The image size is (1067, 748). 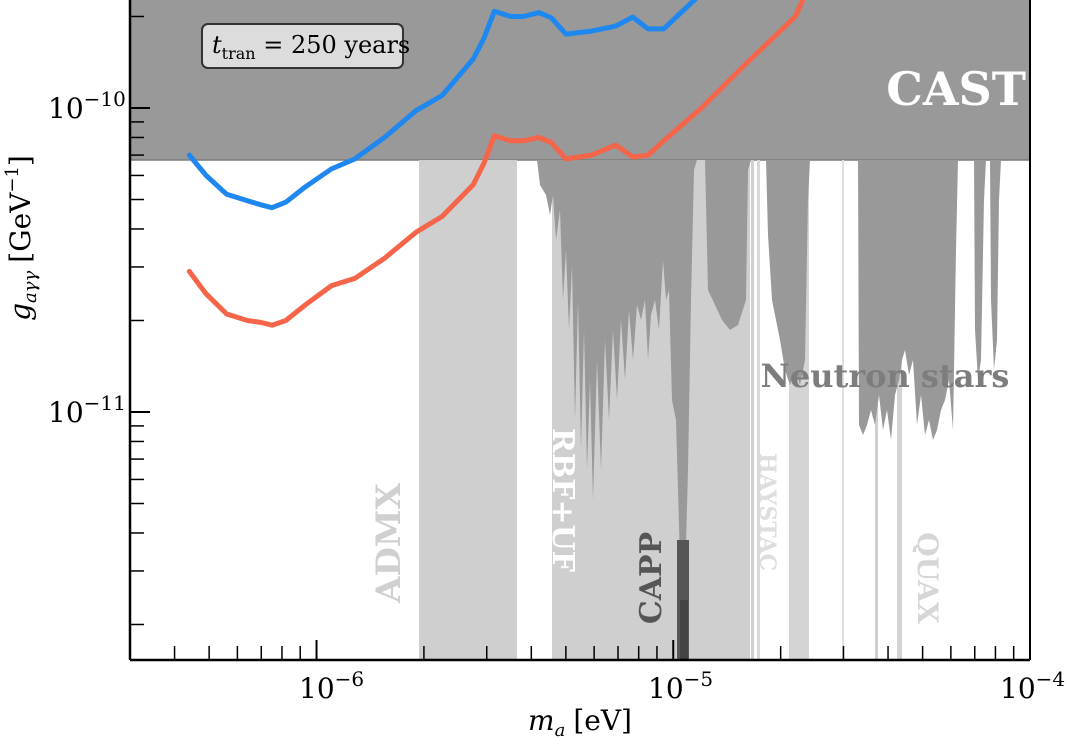 I want to click on x-axis-title: ma [eV], so click(x=580, y=722).